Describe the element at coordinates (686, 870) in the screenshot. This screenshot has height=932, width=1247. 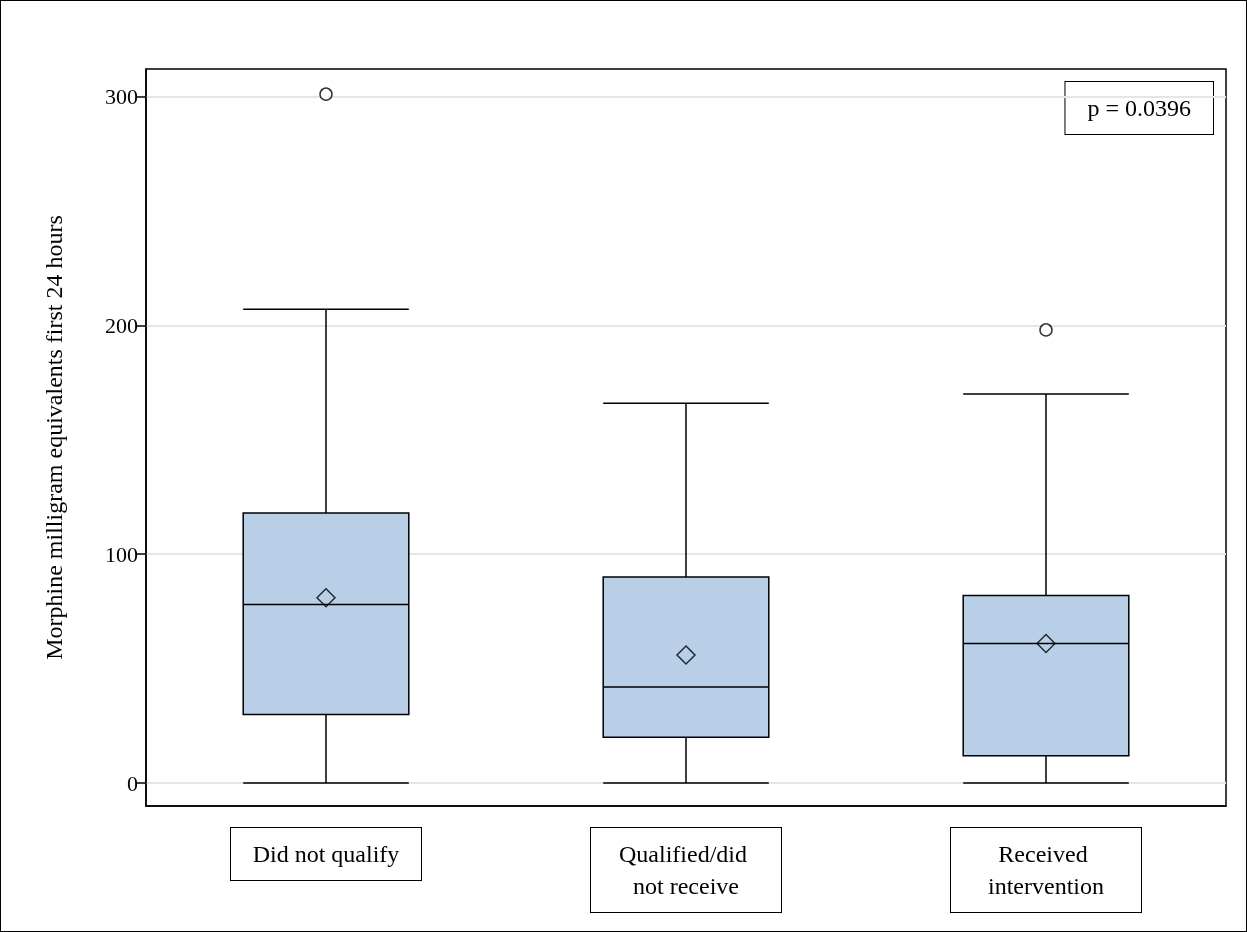
I see `x-tick-label: Qualified/did not receive` at that location.